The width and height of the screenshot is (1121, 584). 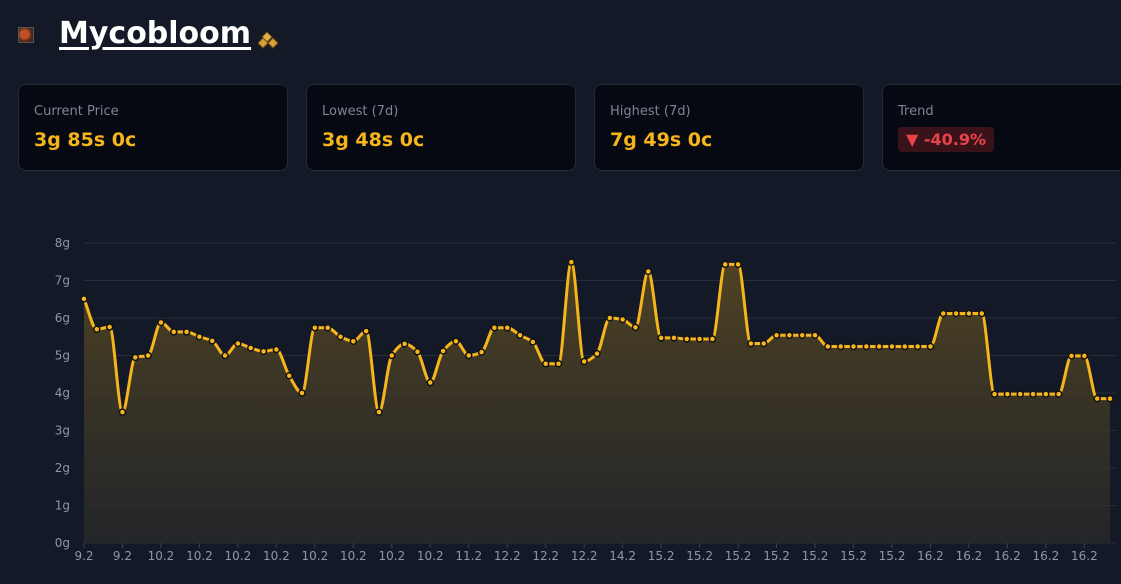 I want to click on stat-card-lowest: Lowest (7d) 3g 48s 0c, so click(x=441, y=127).